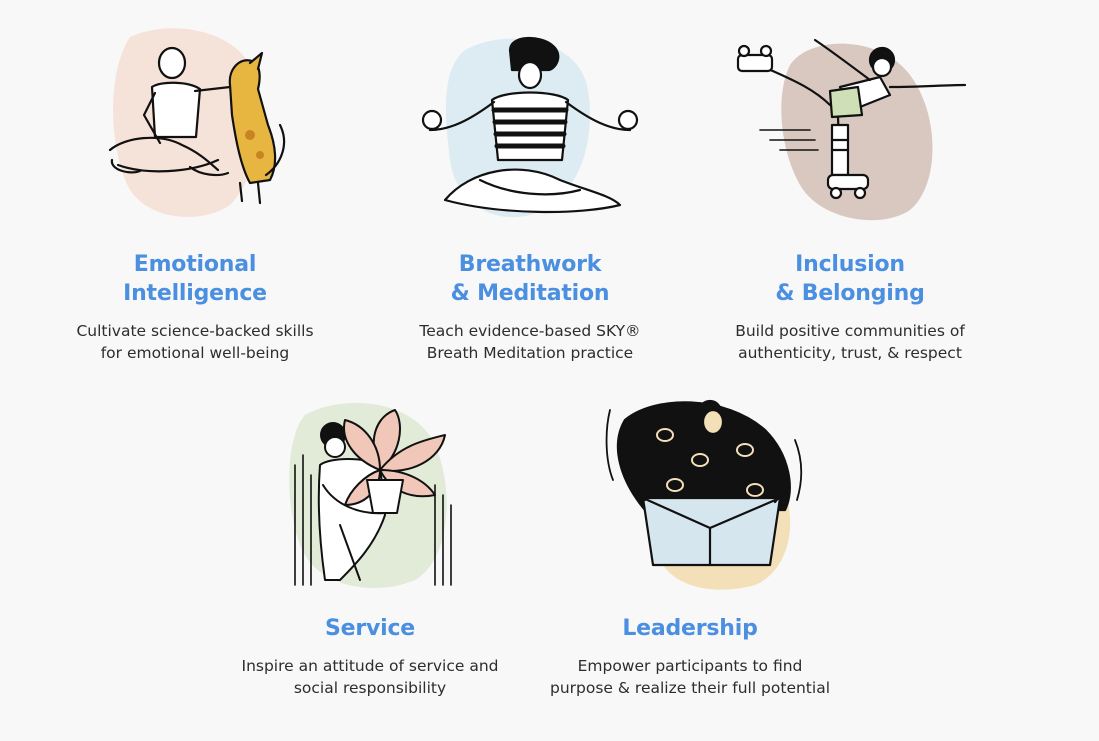 The height and width of the screenshot is (741, 1099). I want to click on person-with-dog-illustration, so click(195, 122).